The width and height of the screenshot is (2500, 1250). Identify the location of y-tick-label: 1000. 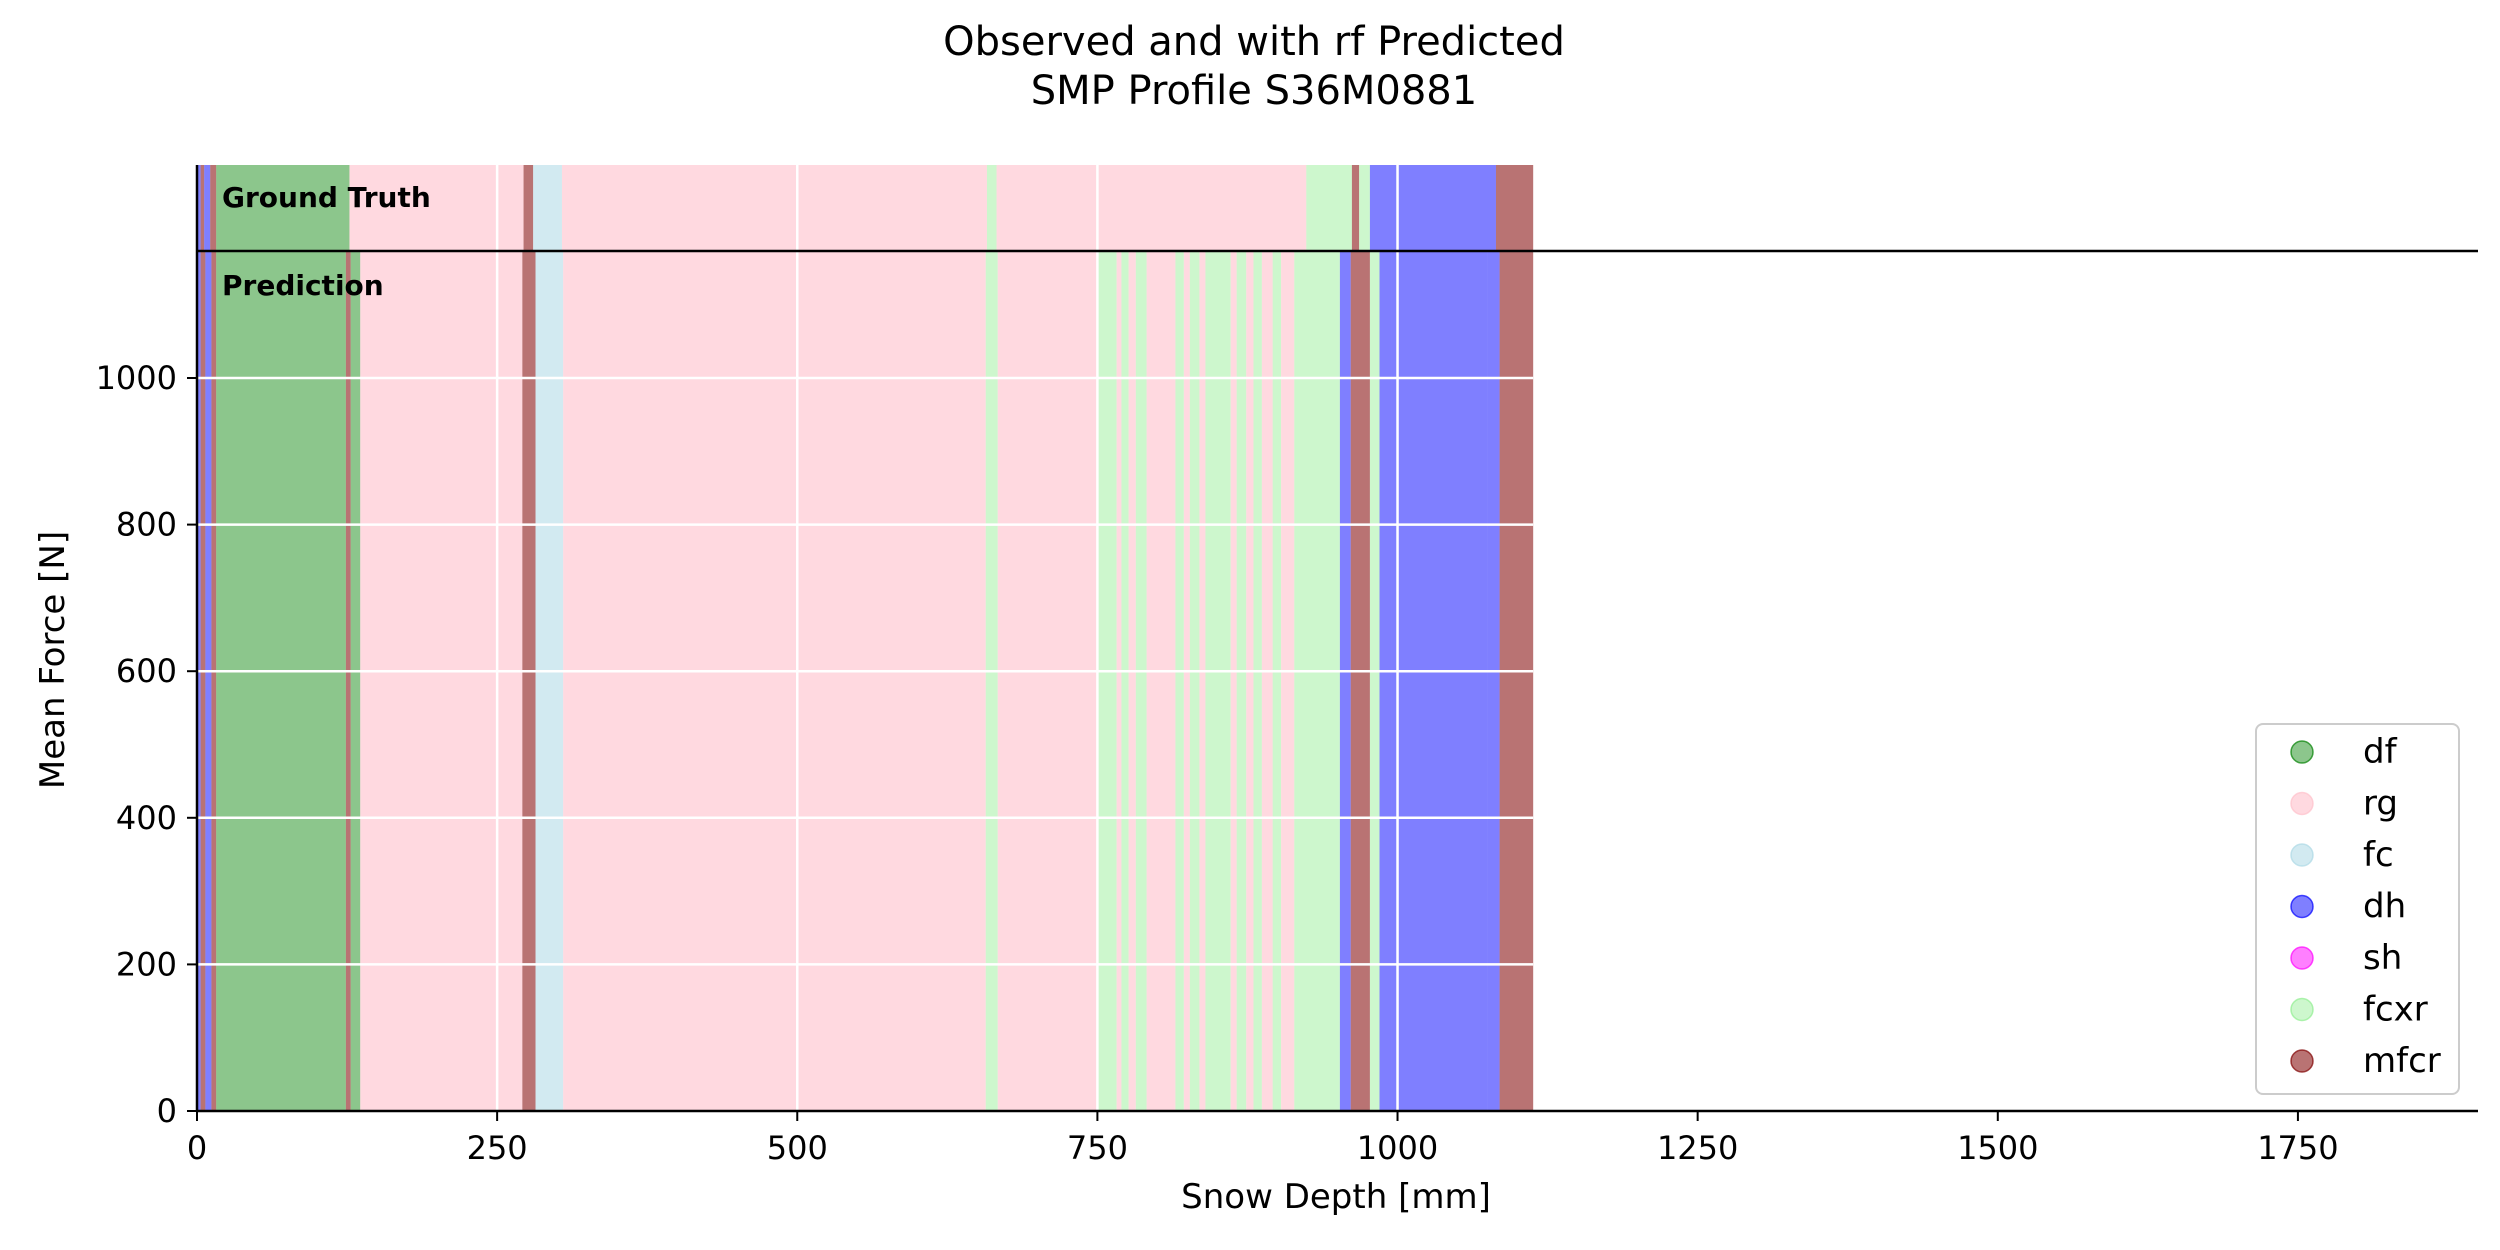
(136, 378).